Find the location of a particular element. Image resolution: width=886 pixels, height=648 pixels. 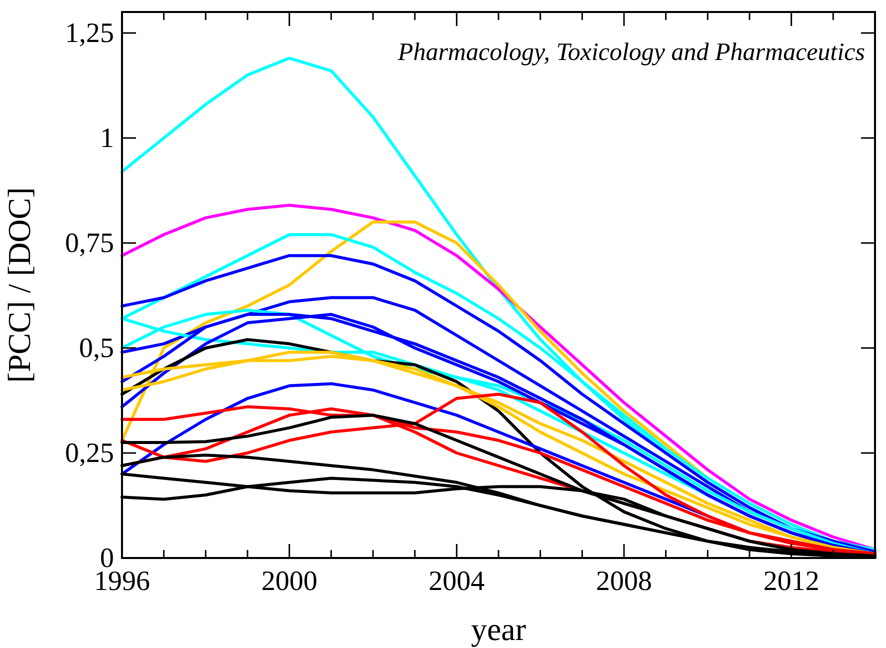

y-tick-label: 1,25 is located at coordinates (89, 33).